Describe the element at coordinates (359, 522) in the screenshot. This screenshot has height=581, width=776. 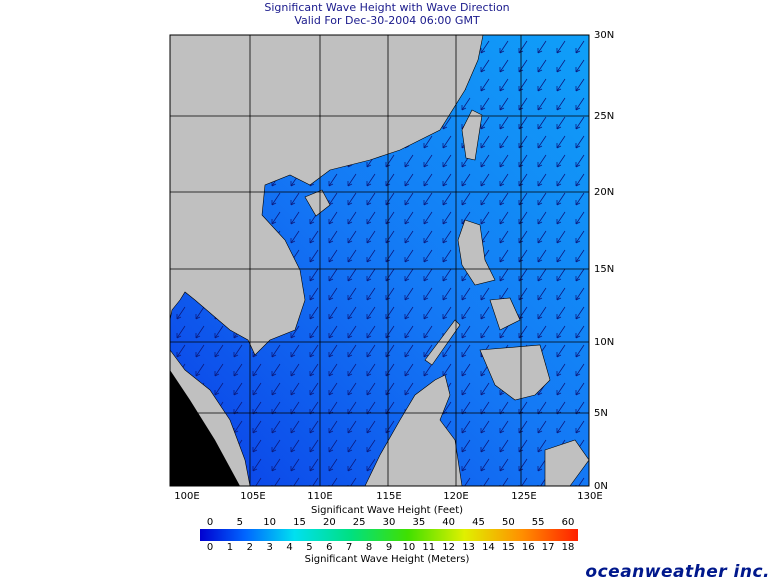
I see `feet-tick: 25` at that location.